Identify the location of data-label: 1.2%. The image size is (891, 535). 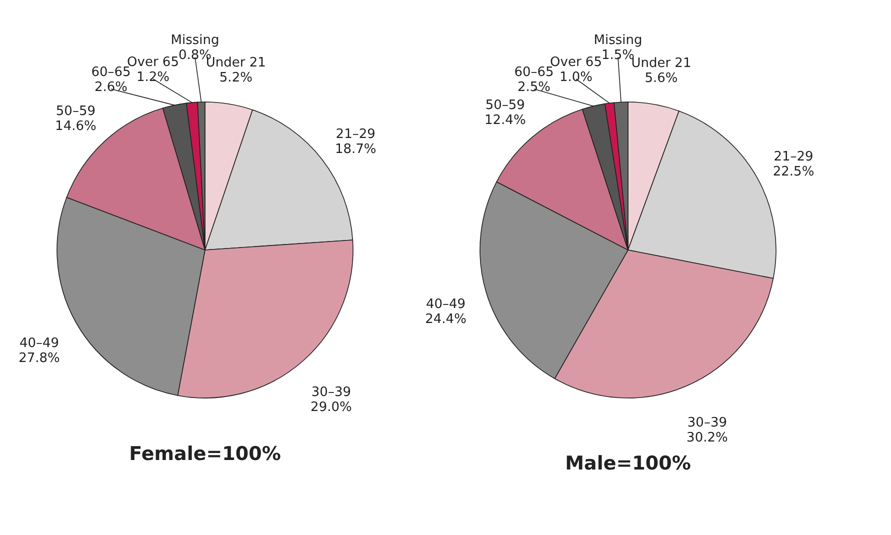
(153, 77).